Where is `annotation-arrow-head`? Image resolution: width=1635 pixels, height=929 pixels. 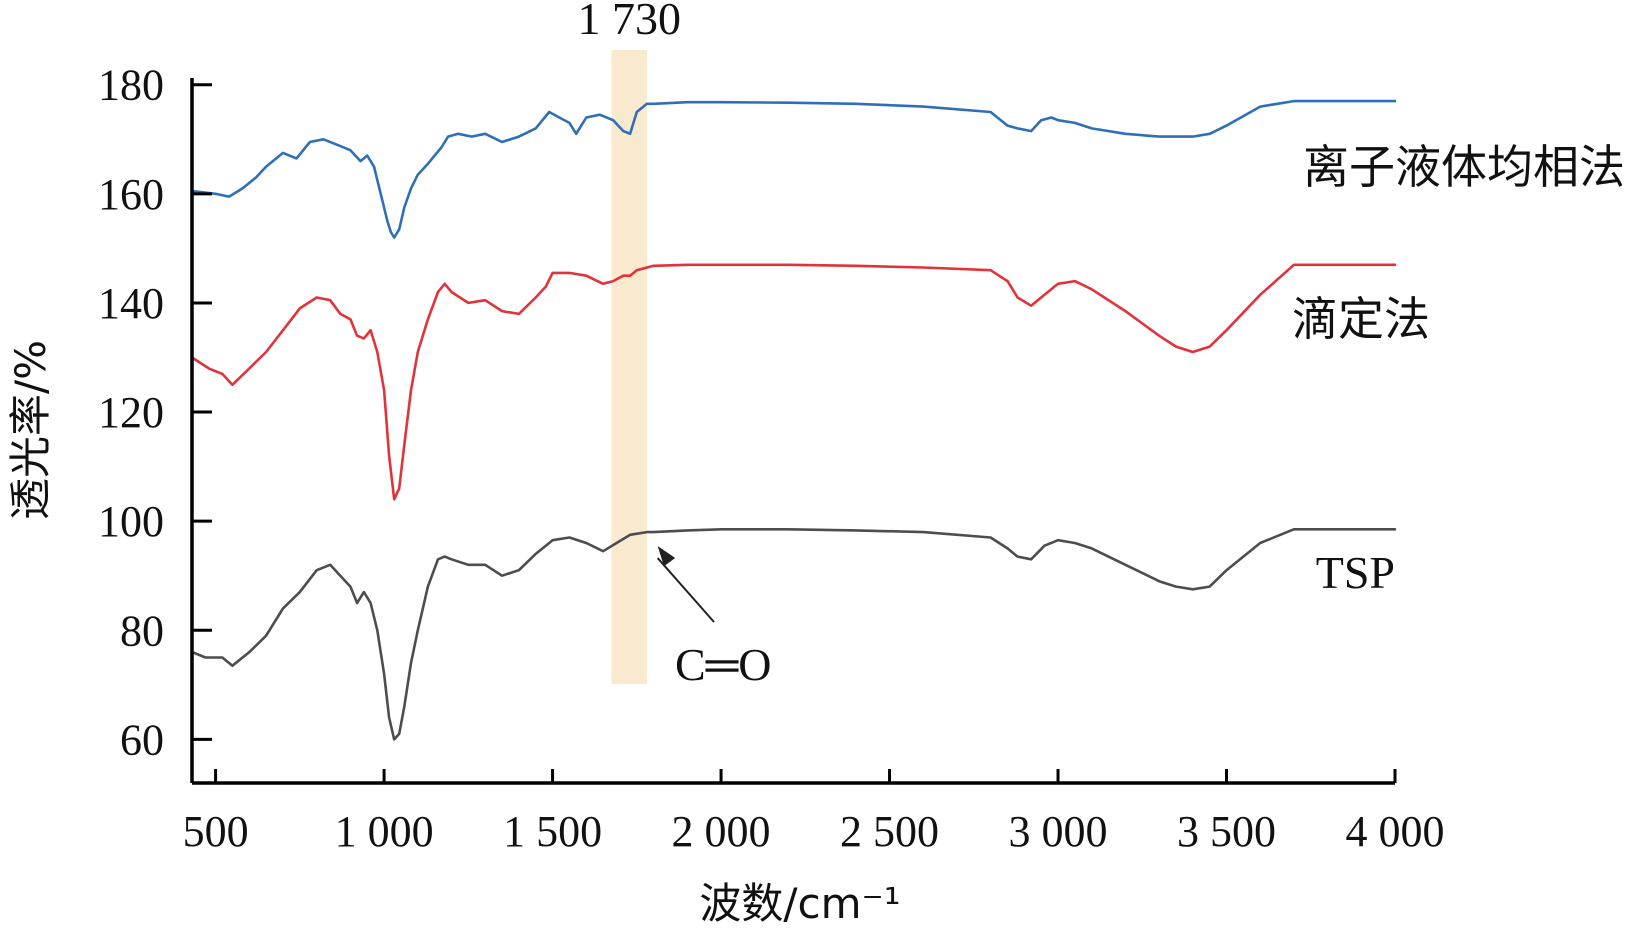 annotation-arrow-head is located at coordinates (666, 556).